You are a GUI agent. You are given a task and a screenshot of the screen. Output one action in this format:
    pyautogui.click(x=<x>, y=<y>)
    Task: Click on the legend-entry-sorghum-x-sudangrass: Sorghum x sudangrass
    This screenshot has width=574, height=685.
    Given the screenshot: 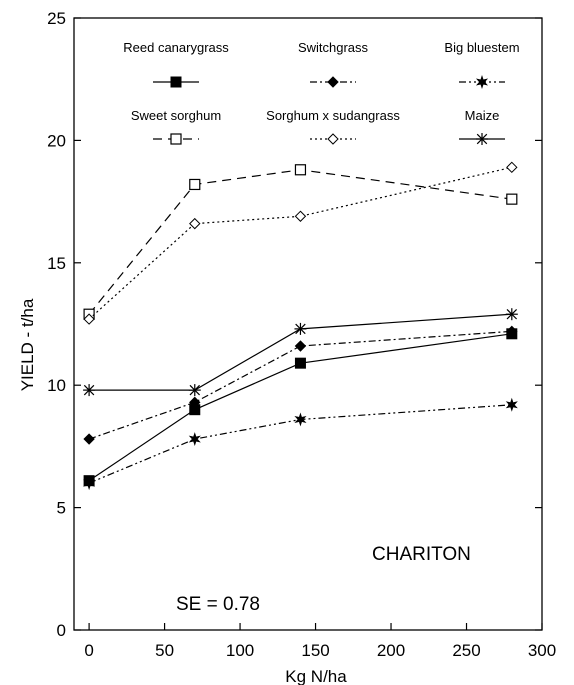 What is the action you would take?
    pyautogui.click(x=333, y=126)
    